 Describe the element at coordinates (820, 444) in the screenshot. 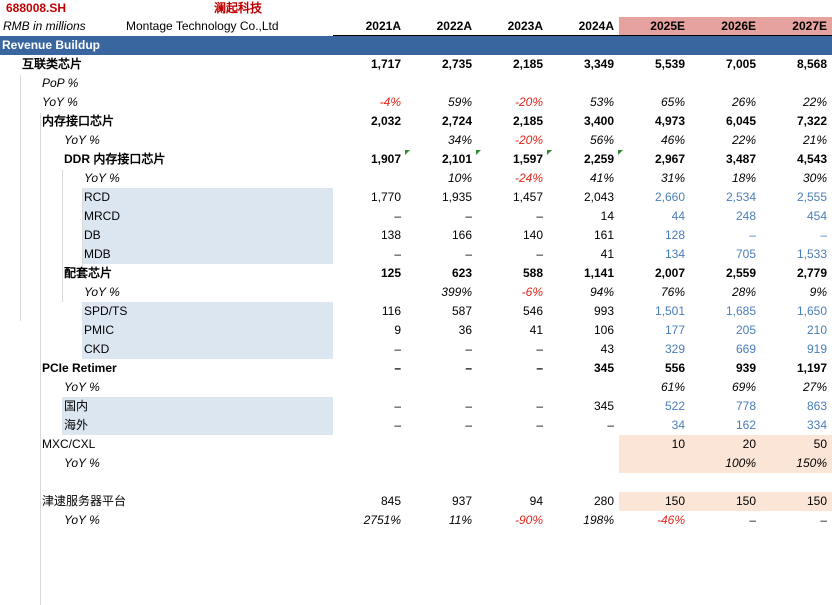

I see `value-cell: 50` at that location.